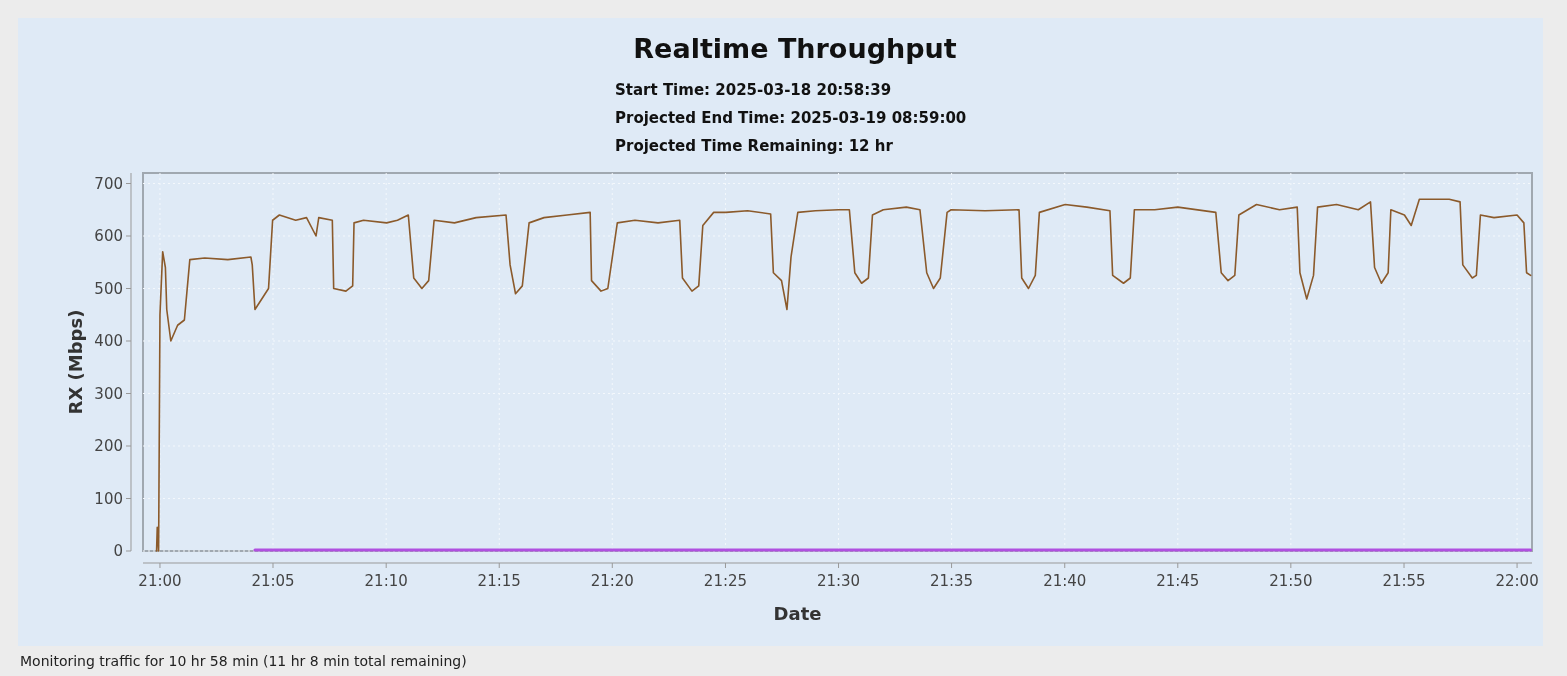  I want to click on x-tick-label: 21:10, so click(386, 581).